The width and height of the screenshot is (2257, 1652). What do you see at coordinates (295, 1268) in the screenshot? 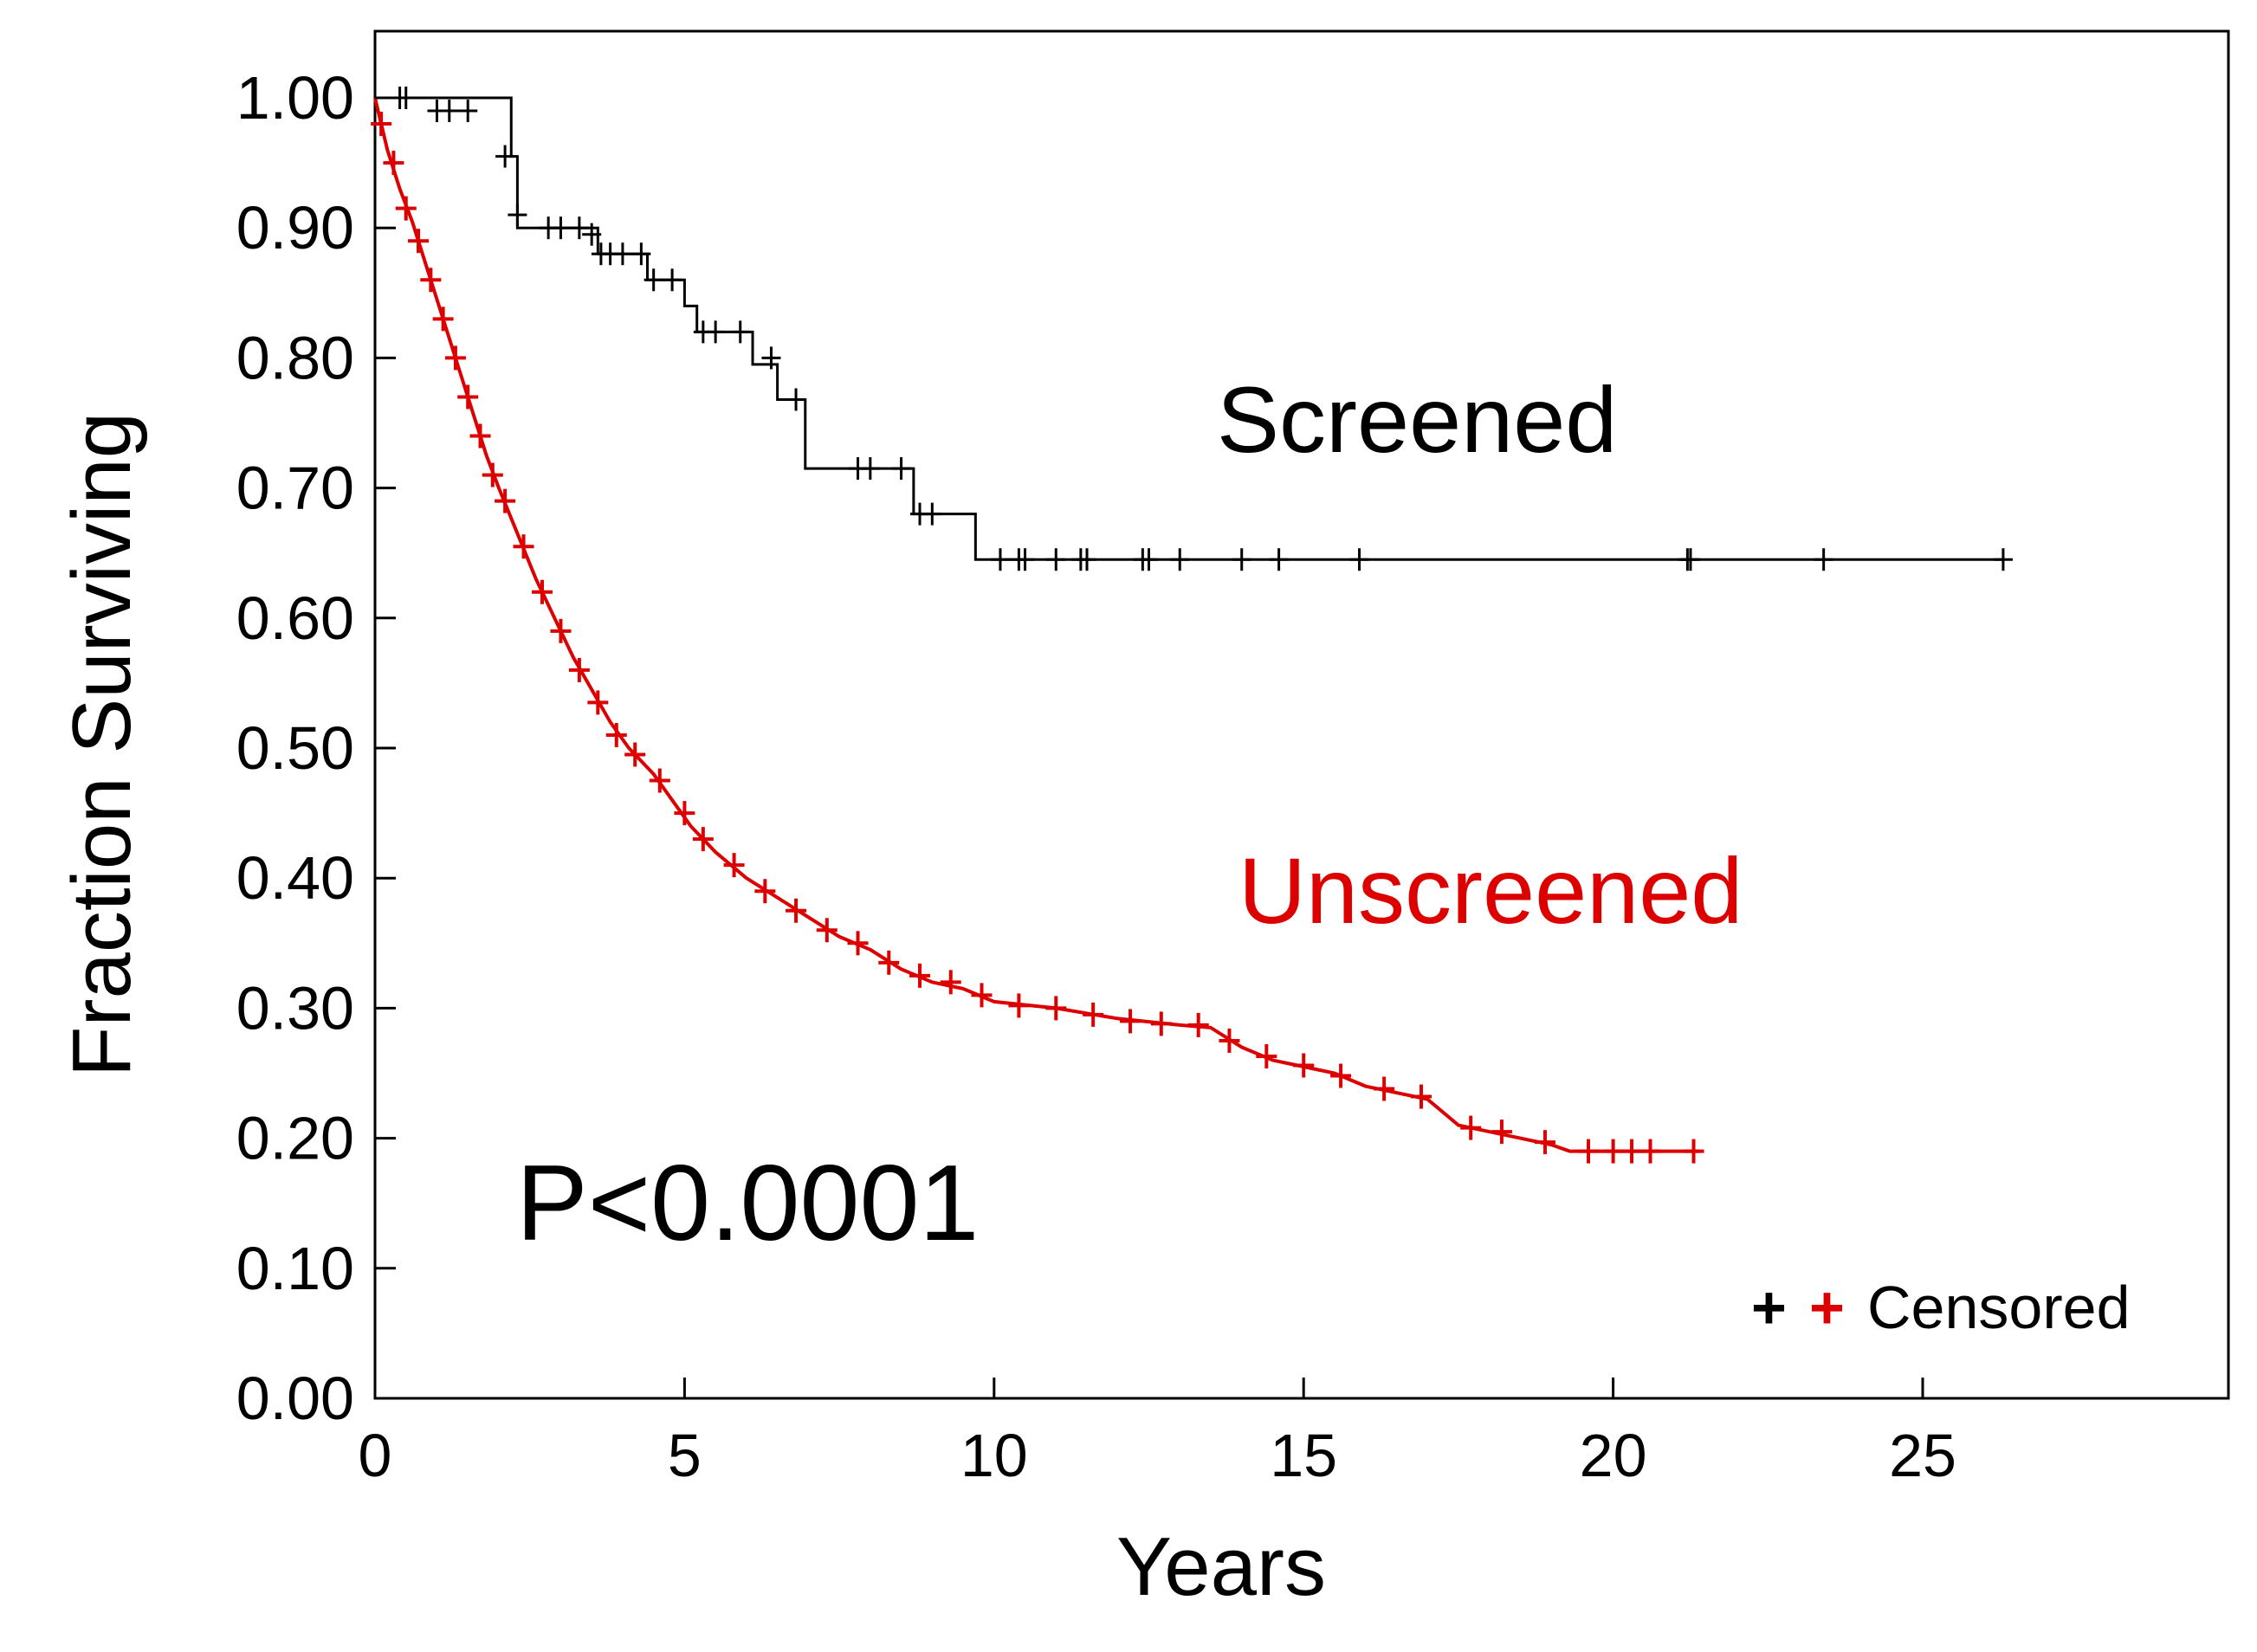
I see `y-tick-label: 0.10` at bounding box center [295, 1268].